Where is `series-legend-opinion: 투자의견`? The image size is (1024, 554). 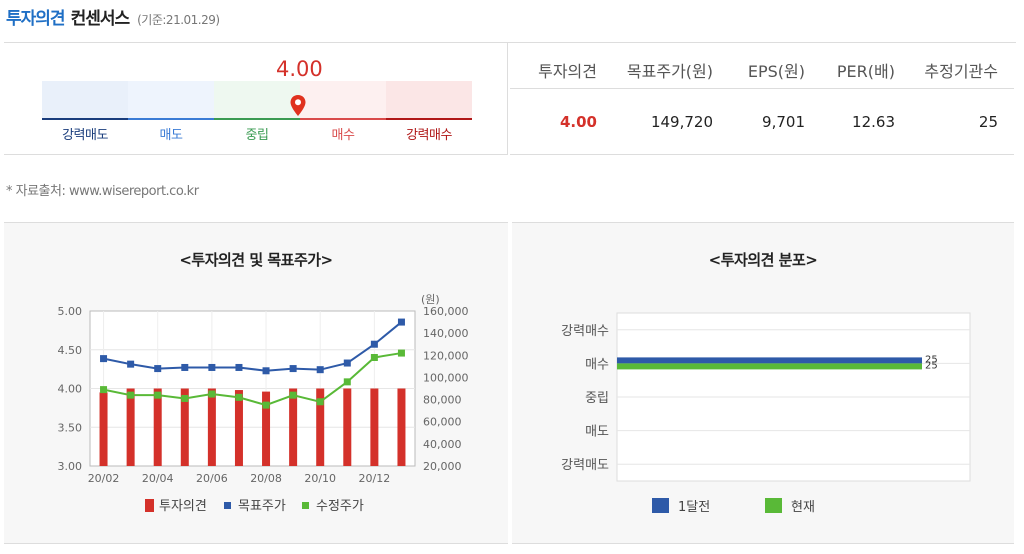 series-legend-opinion: 투자의견 is located at coordinates (183, 506).